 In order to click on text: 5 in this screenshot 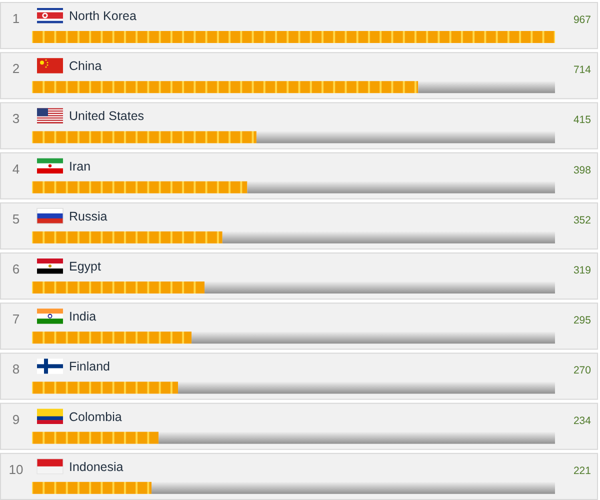, I will do `click(16, 218)`.